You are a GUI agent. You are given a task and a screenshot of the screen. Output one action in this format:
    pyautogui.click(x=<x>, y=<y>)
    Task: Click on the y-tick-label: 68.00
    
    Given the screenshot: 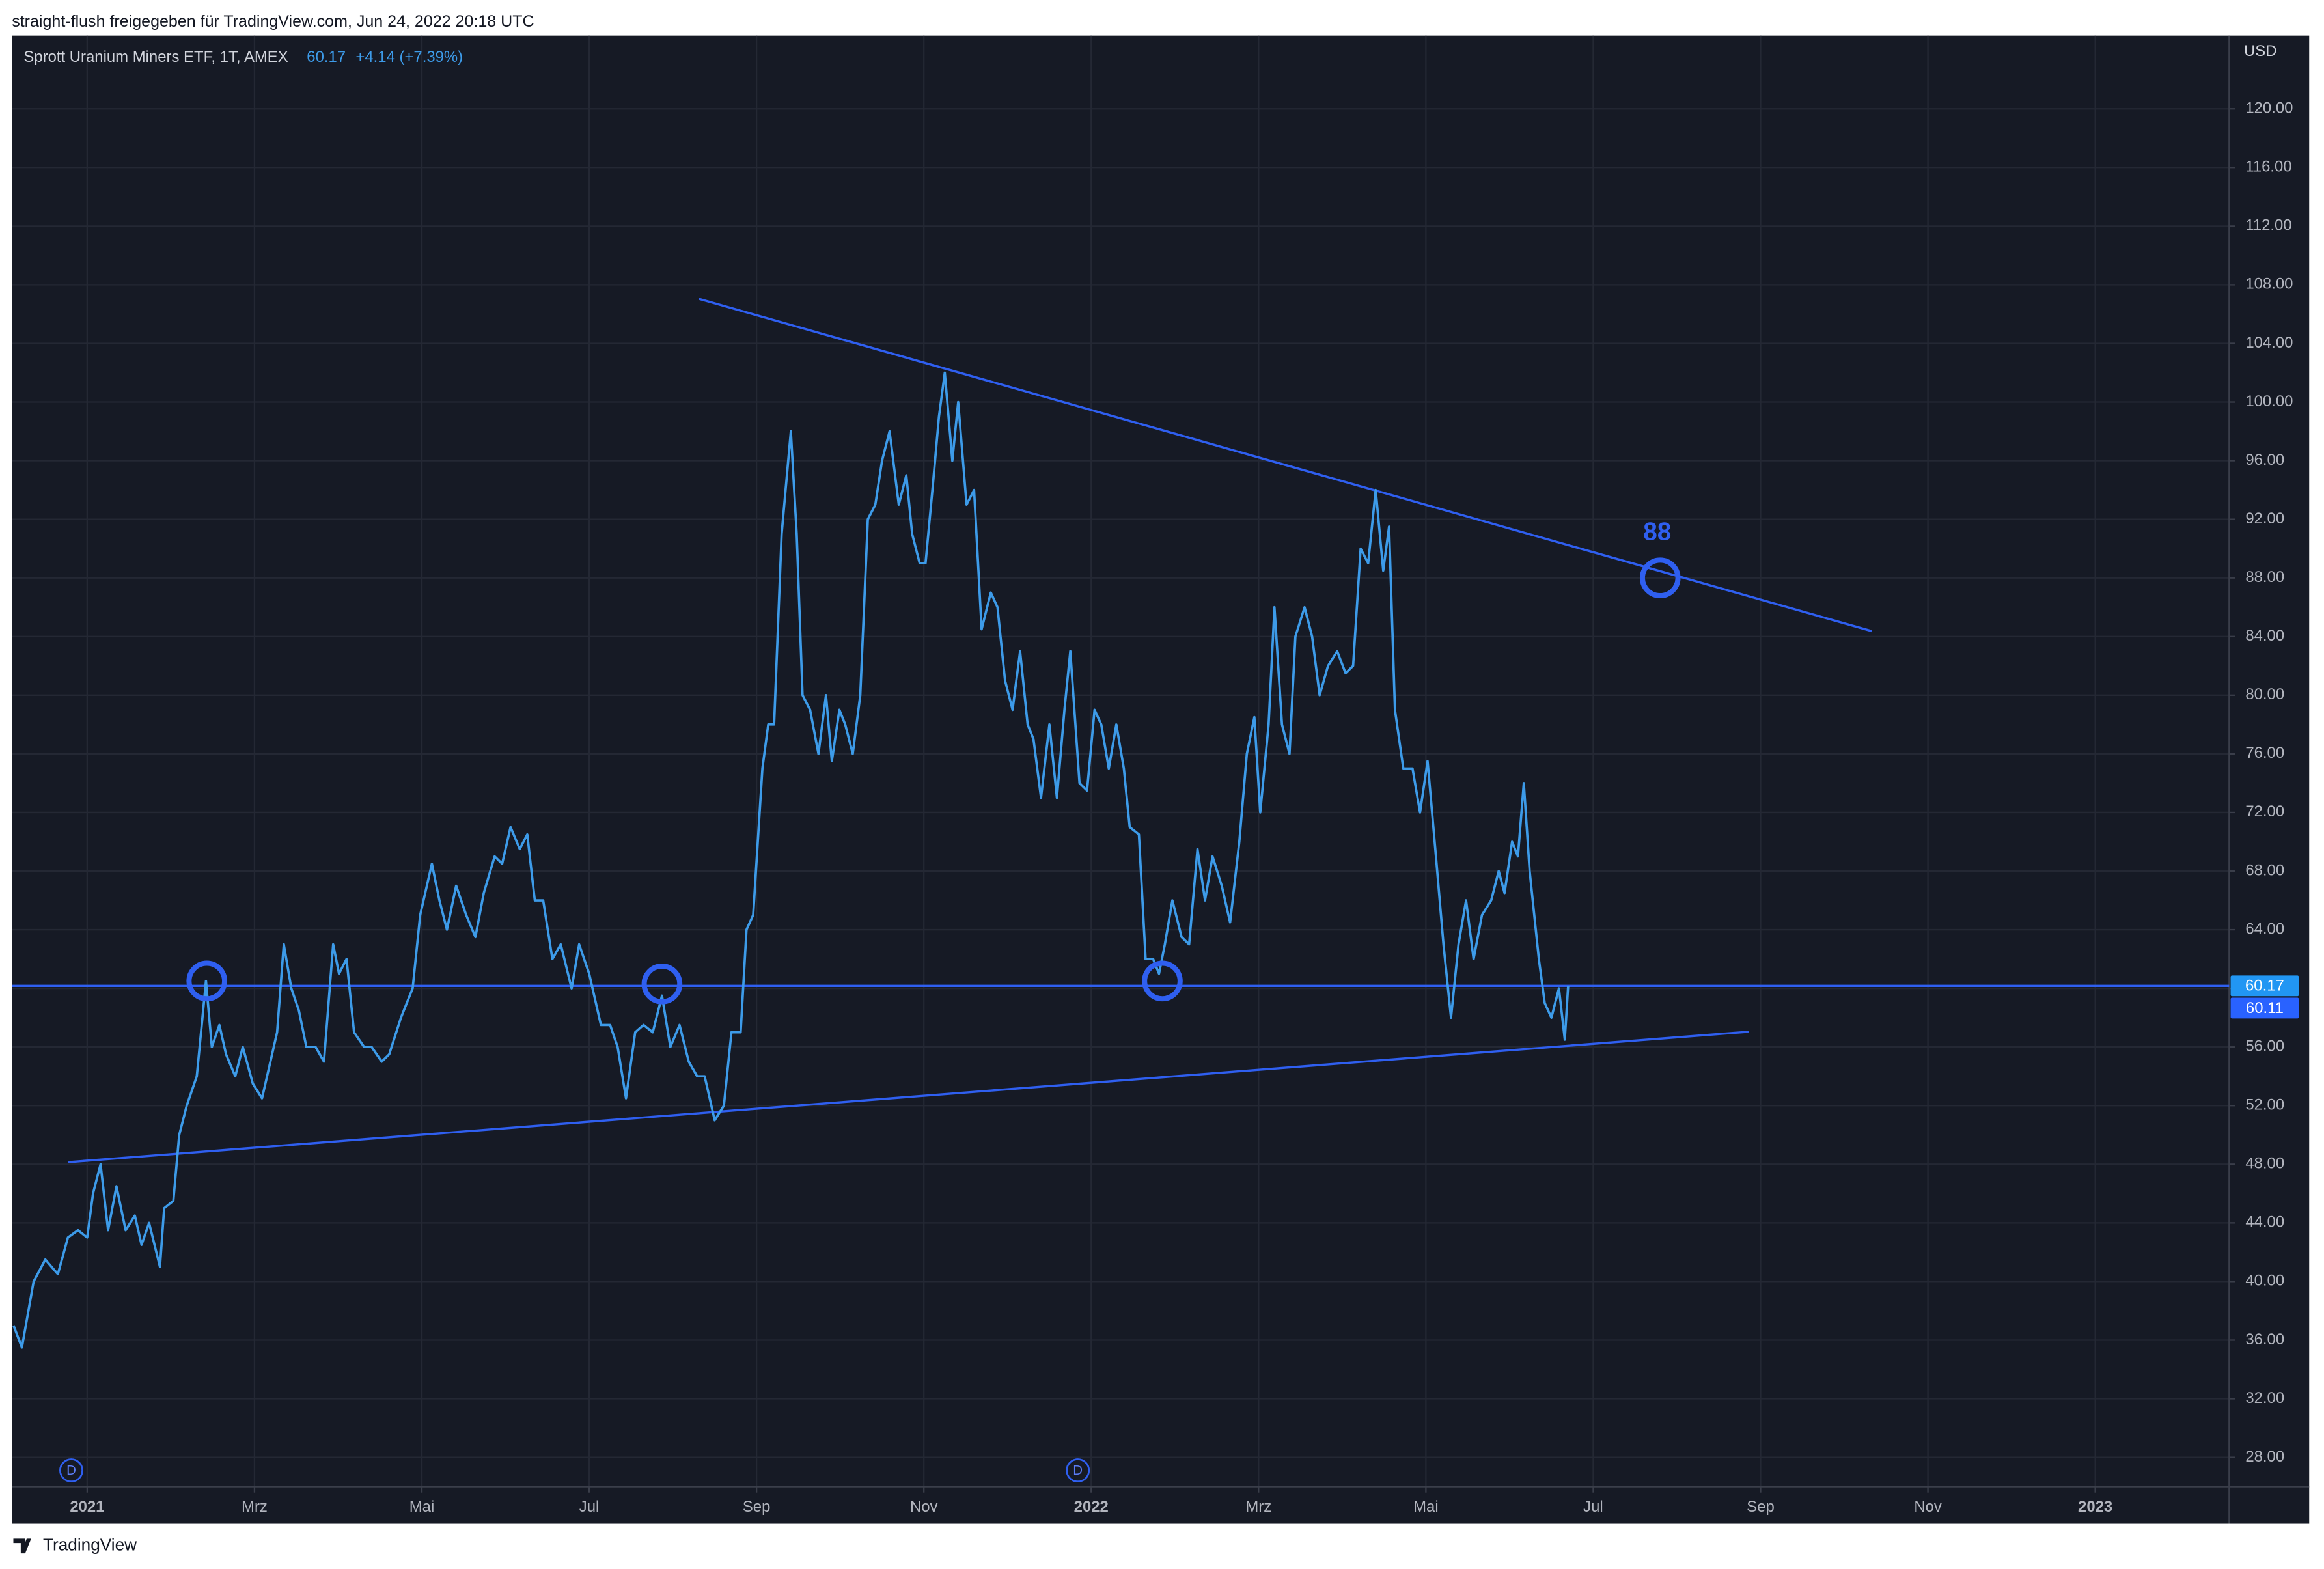 What is the action you would take?
    pyautogui.click(x=2264, y=870)
    